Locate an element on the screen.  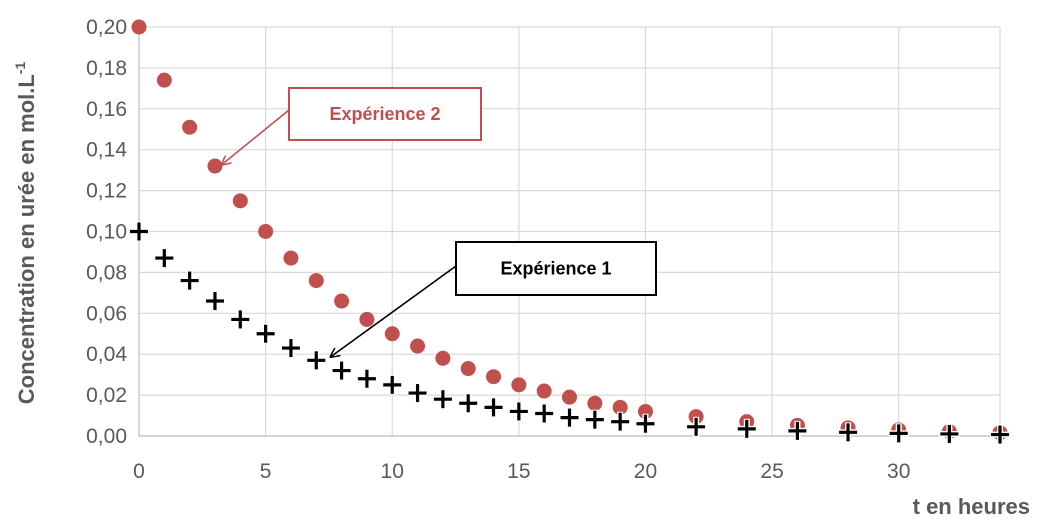
y-tick-label: 0,00 is located at coordinates (106, 436).